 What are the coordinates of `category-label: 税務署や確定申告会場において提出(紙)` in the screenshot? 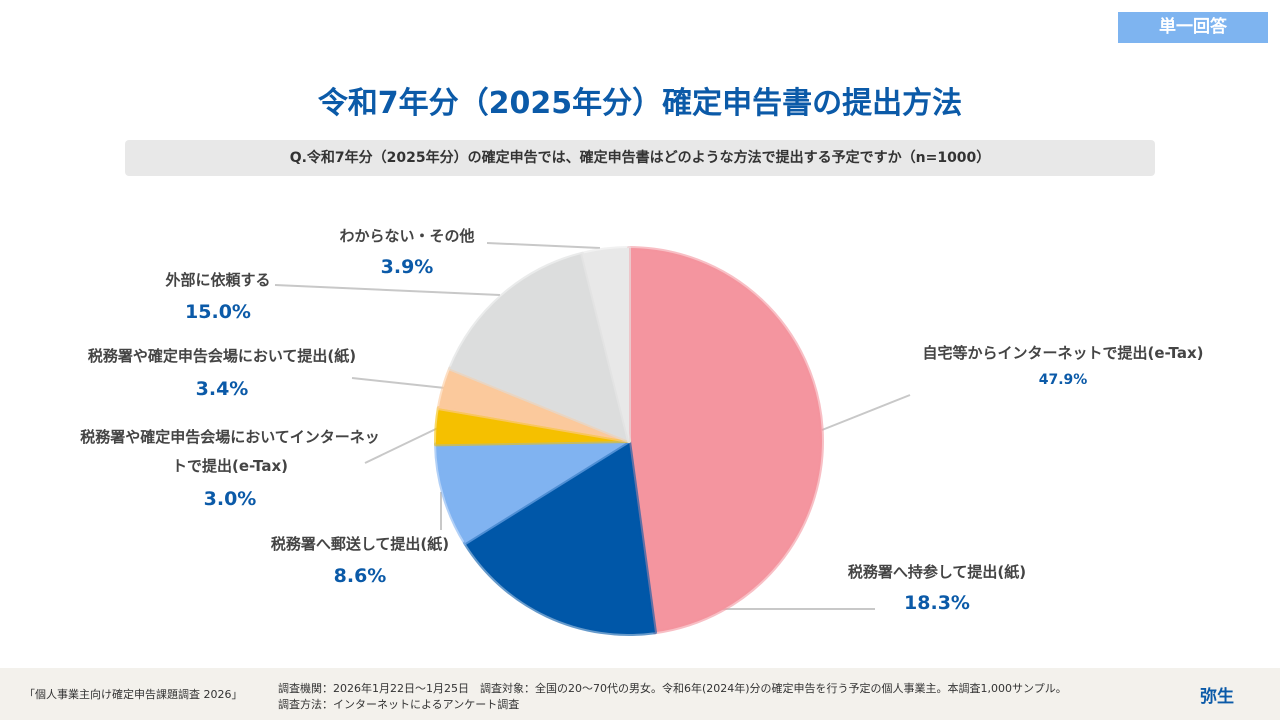 It's located at (222, 356).